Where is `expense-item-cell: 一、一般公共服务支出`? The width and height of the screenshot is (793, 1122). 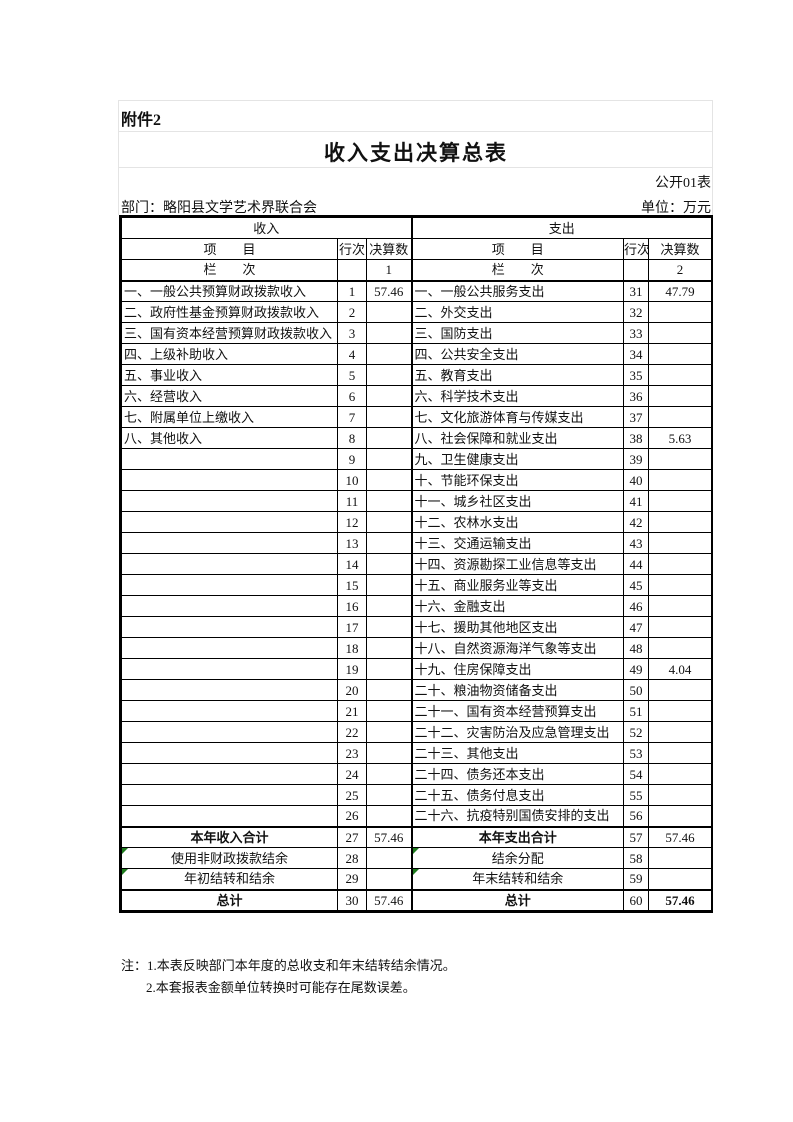
expense-item-cell: 一、一般公共服务支出 is located at coordinates (517, 291).